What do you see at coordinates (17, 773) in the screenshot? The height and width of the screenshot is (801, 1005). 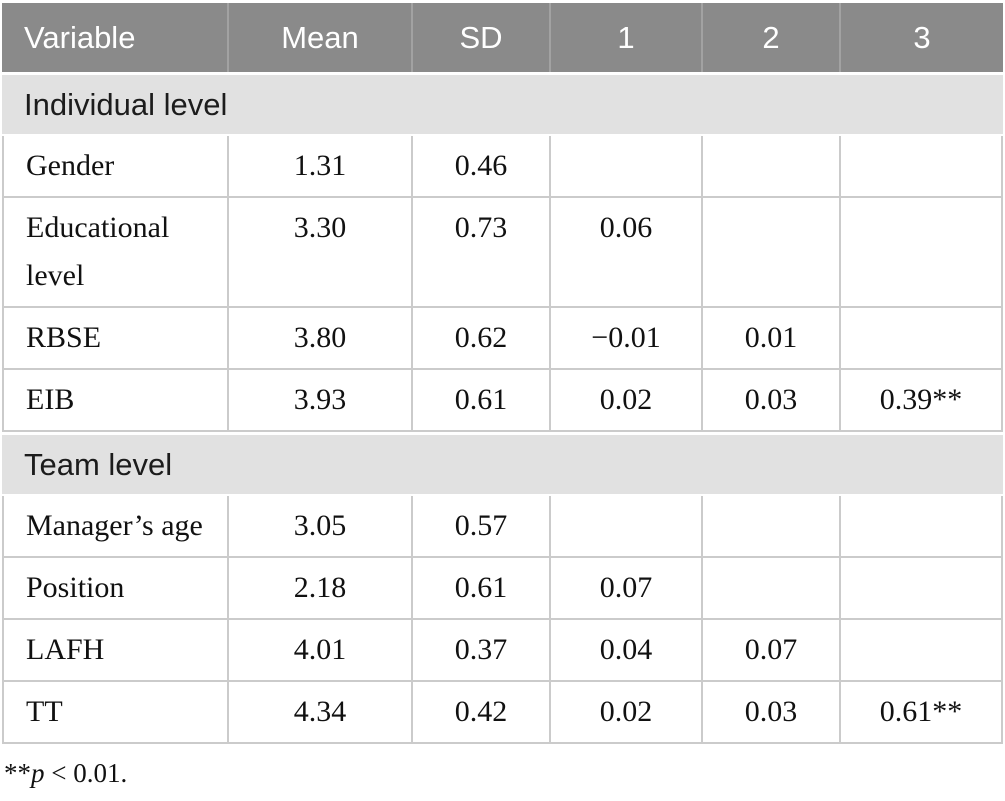 I see `footnote-marker: **` at bounding box center [17, 773].